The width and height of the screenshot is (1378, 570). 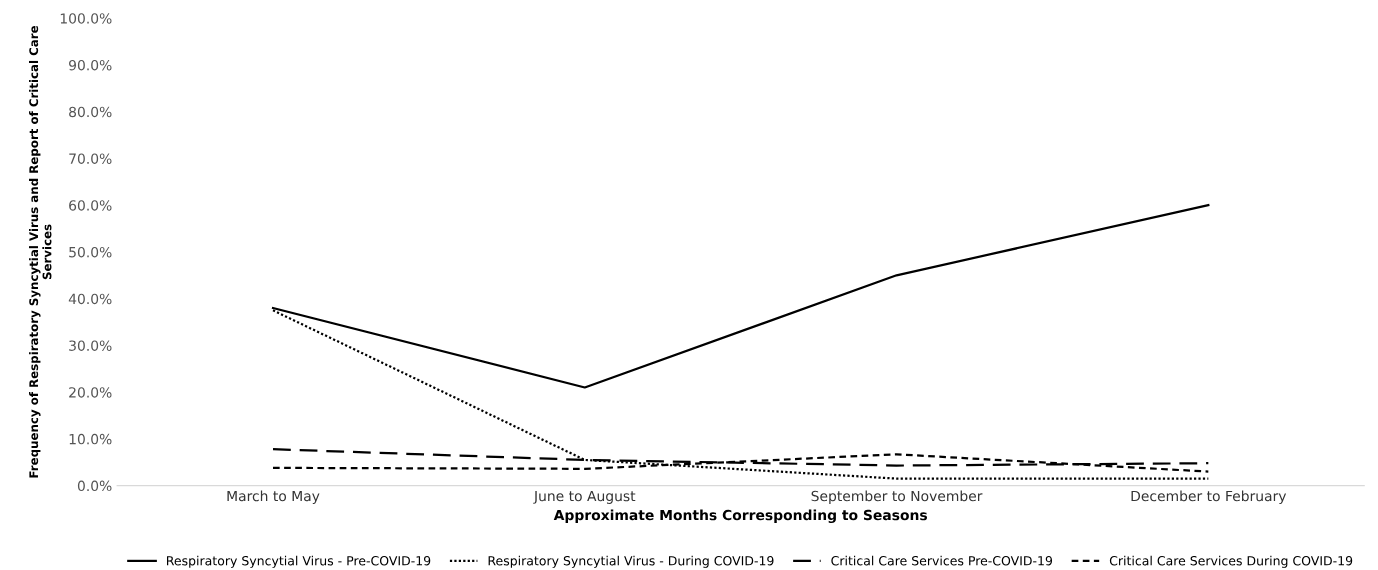 I want to click on y-tick-label: 60.0%, so click(x=90, y=205).